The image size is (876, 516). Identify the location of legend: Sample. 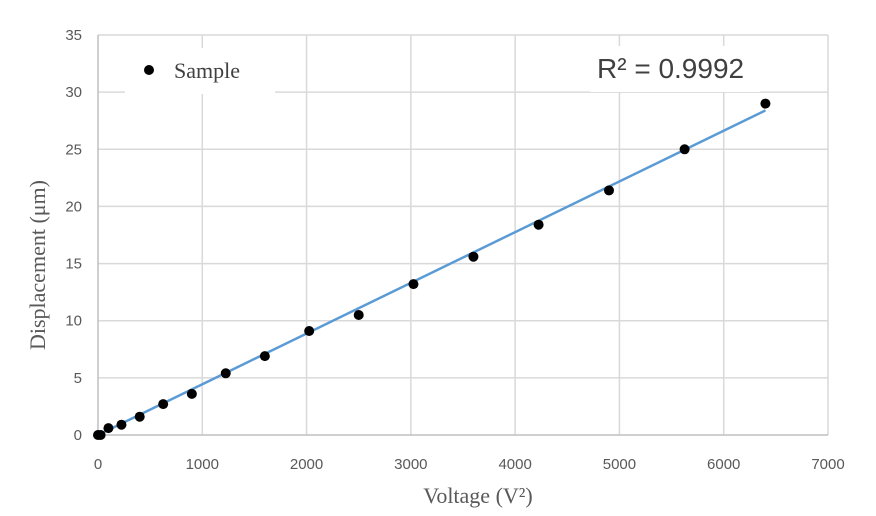
(200, 71).